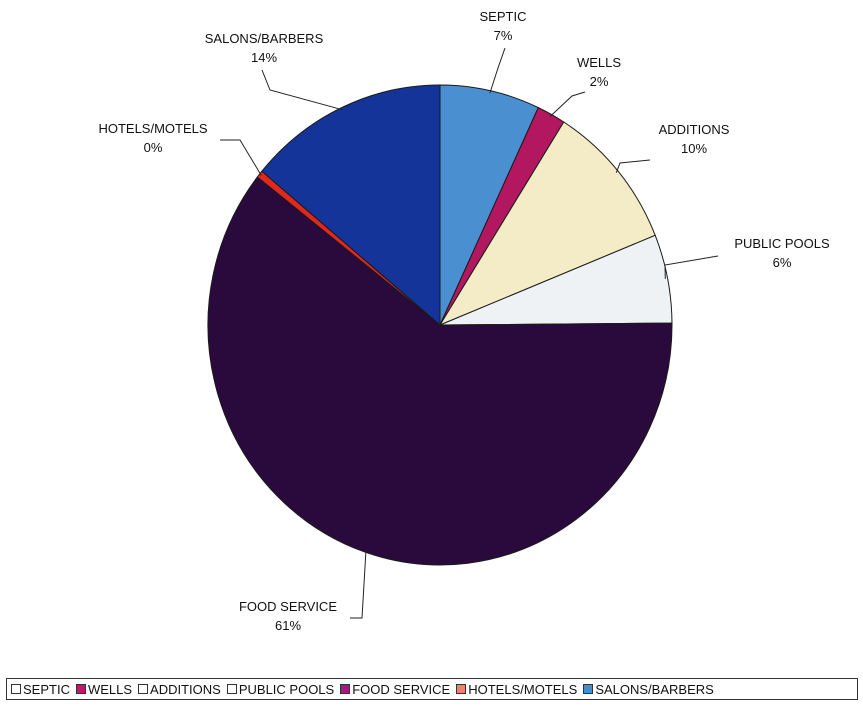 The height and width of the screenshot is (706, 863). I want to click on legend-label-hotels-motels: HOTELS/MOTELS, so click(523, 689).